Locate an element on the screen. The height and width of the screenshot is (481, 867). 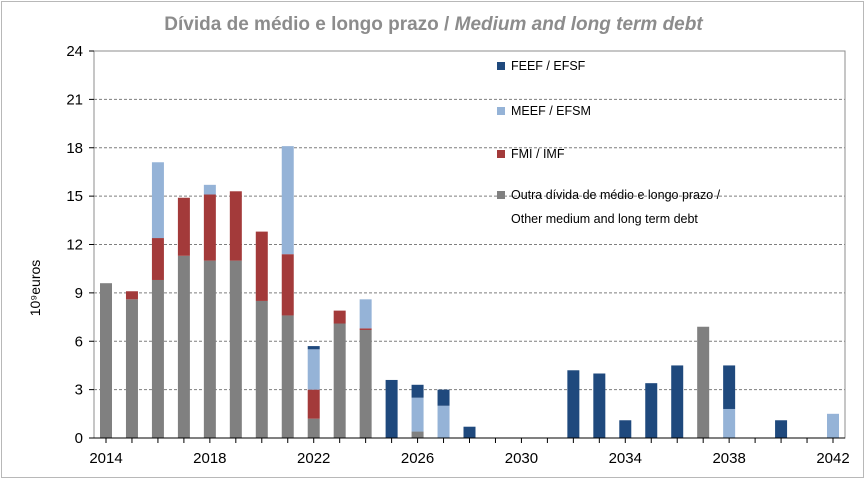
y-tick-label: 21 is located at coordinates (74, 99).